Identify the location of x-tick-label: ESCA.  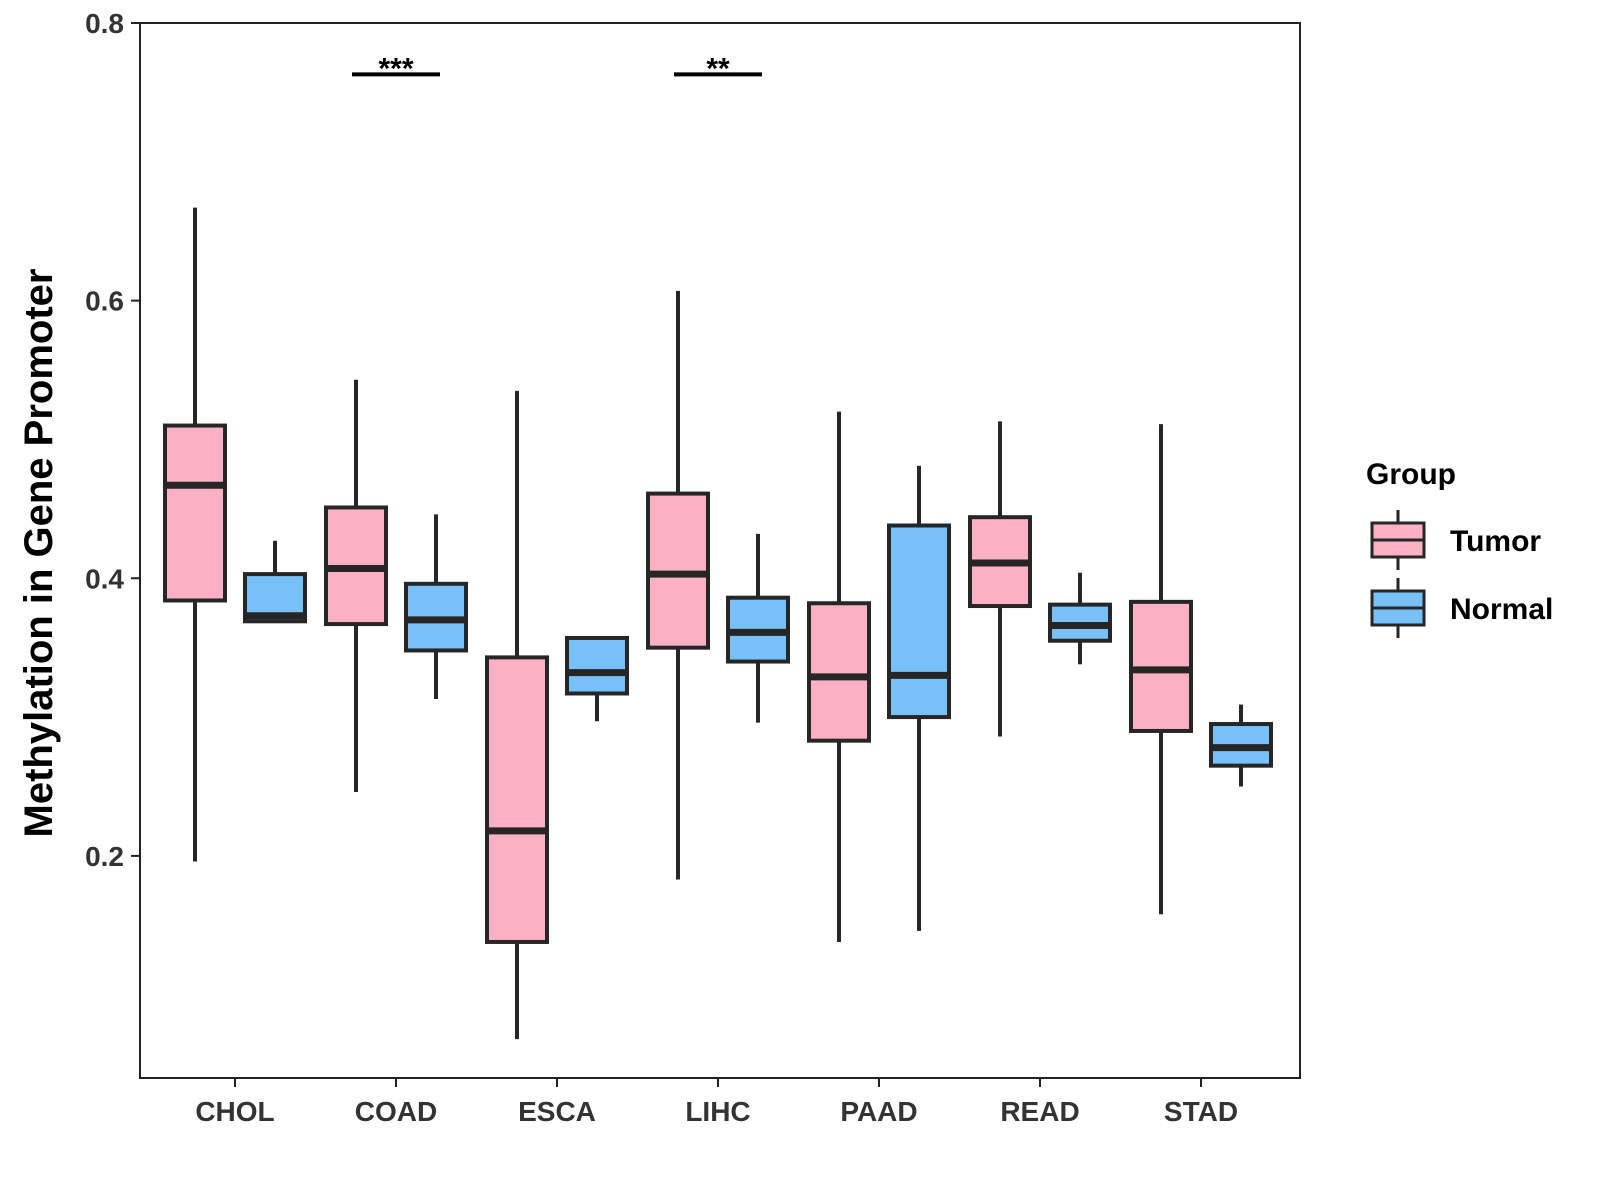
(557, 1111).